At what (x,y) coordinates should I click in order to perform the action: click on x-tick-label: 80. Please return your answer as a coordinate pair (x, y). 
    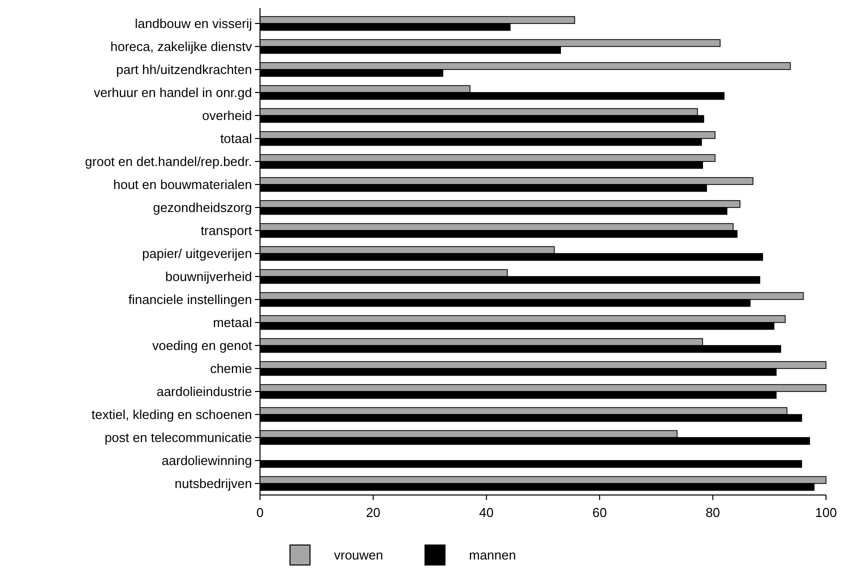
    Looking at the image, I should click on (713, 512).